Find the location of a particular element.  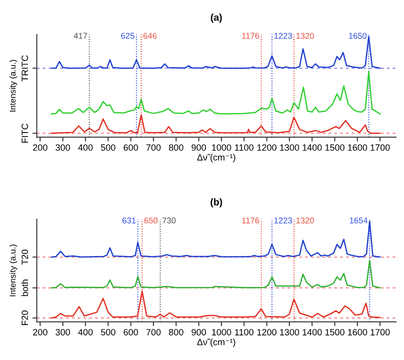

ref-line-label: both is located at coordinates (24, 288).